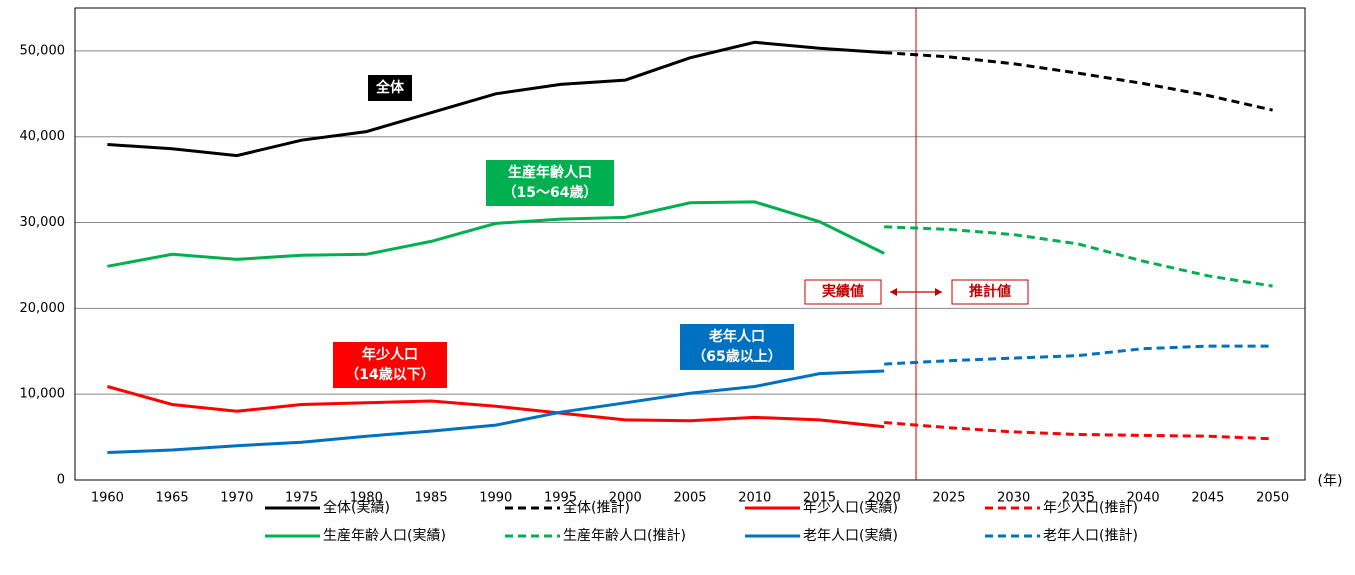 Image resolution: width=1355 pixels, height=575 pixels. What do you see at coordinates (43, 308) in the screenshot?
I see `y-tick-label: 20,000` at bounding box center [43, 308].